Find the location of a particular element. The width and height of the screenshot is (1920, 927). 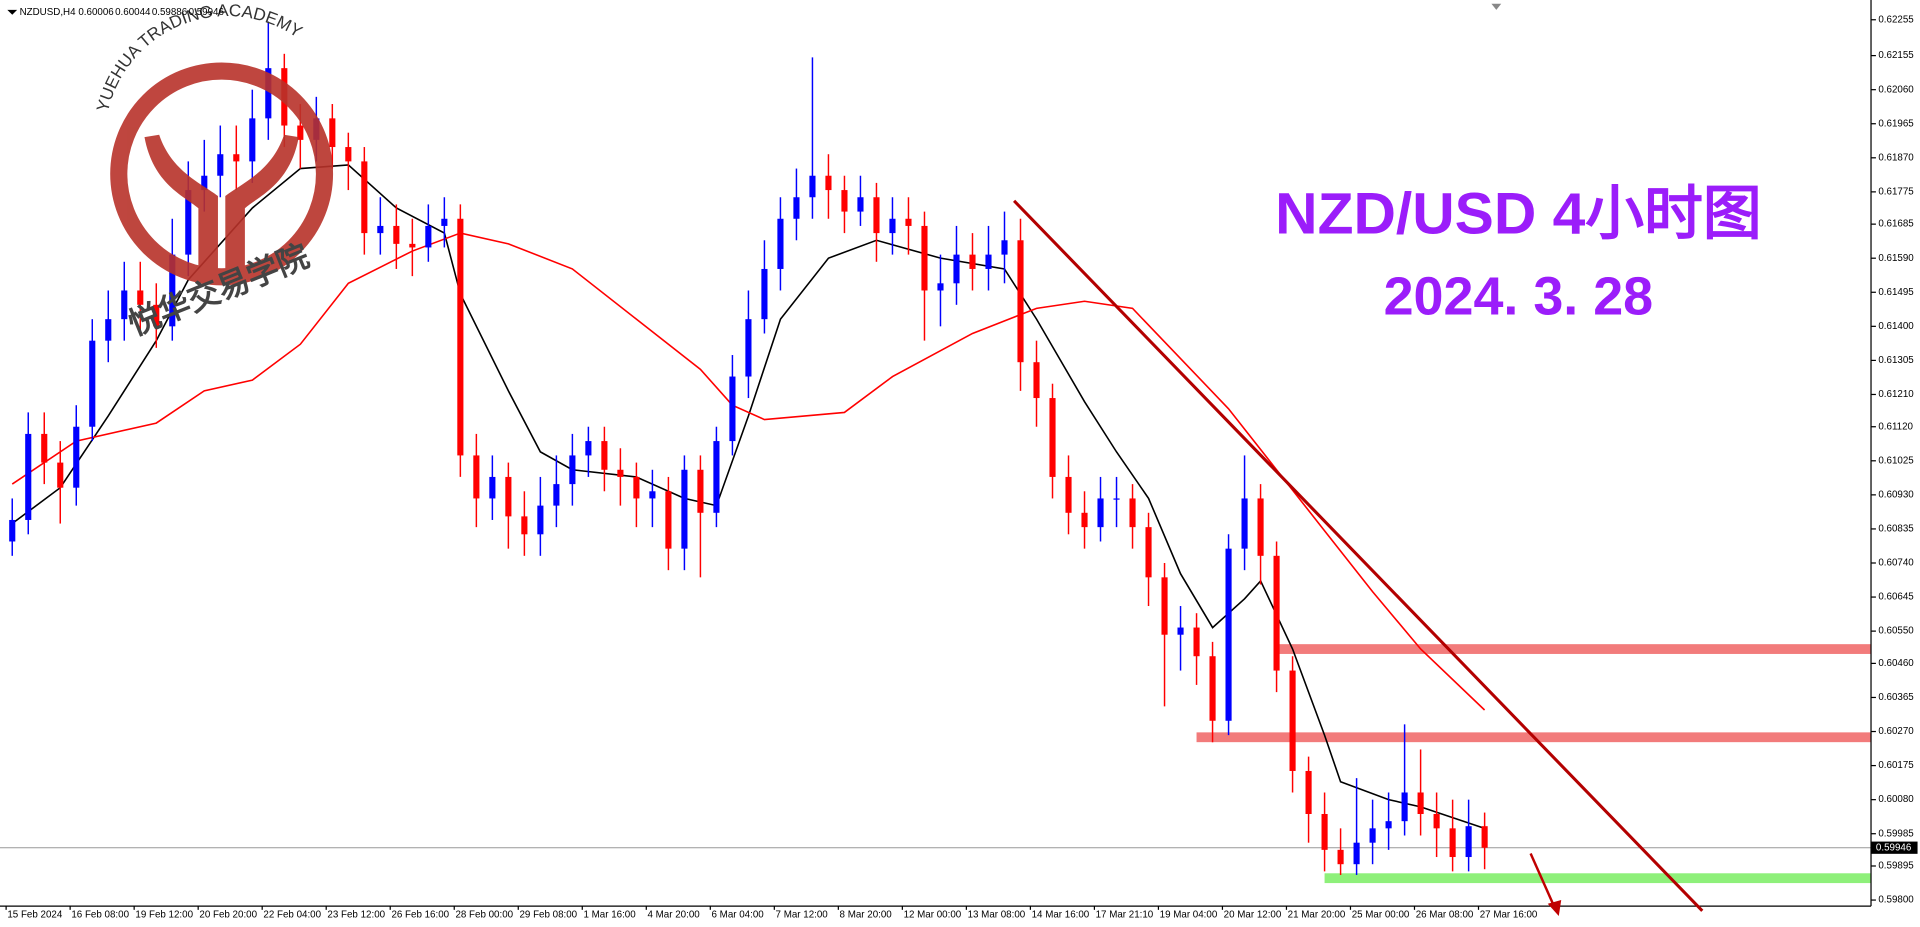

x-tick-label: 15 Feb 2024 is located at coordinates (34, 914).